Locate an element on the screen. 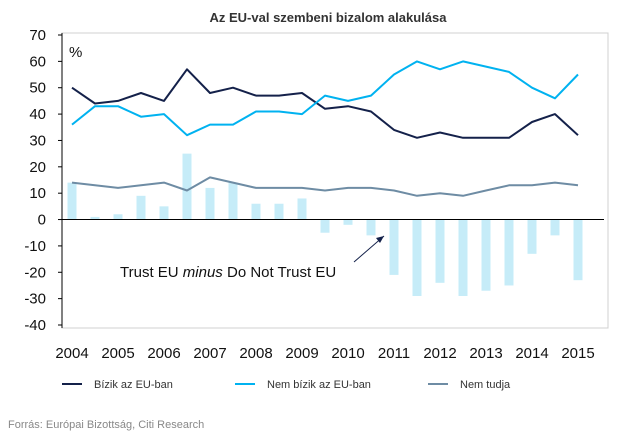 This screenshot has height=444, width=620. x-tick-label: 2008 is located at coordinates (255, 353).